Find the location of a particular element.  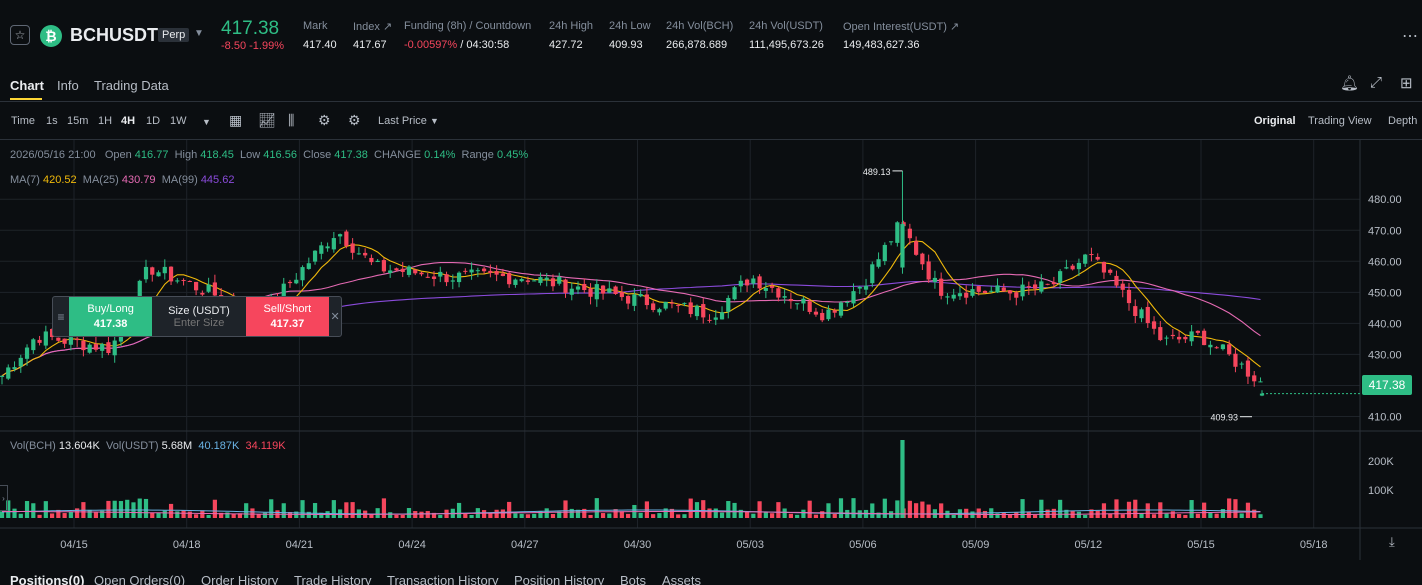

expand-icon: ⤢ is located at coordinates (1376, 82).